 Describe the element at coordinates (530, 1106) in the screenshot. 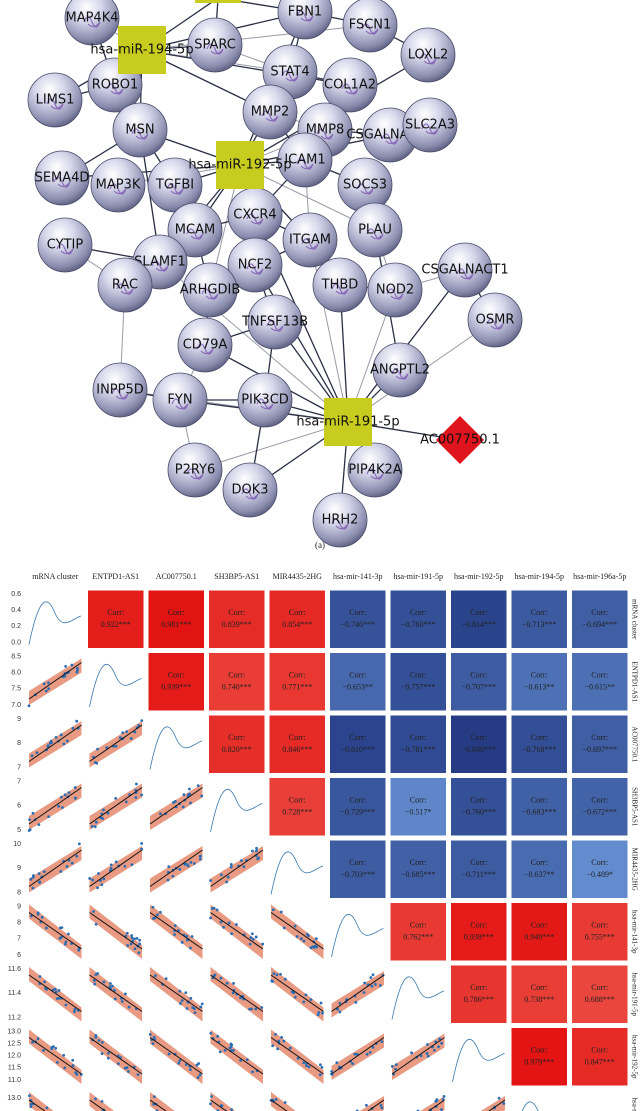

I see `density-curve` at that location.